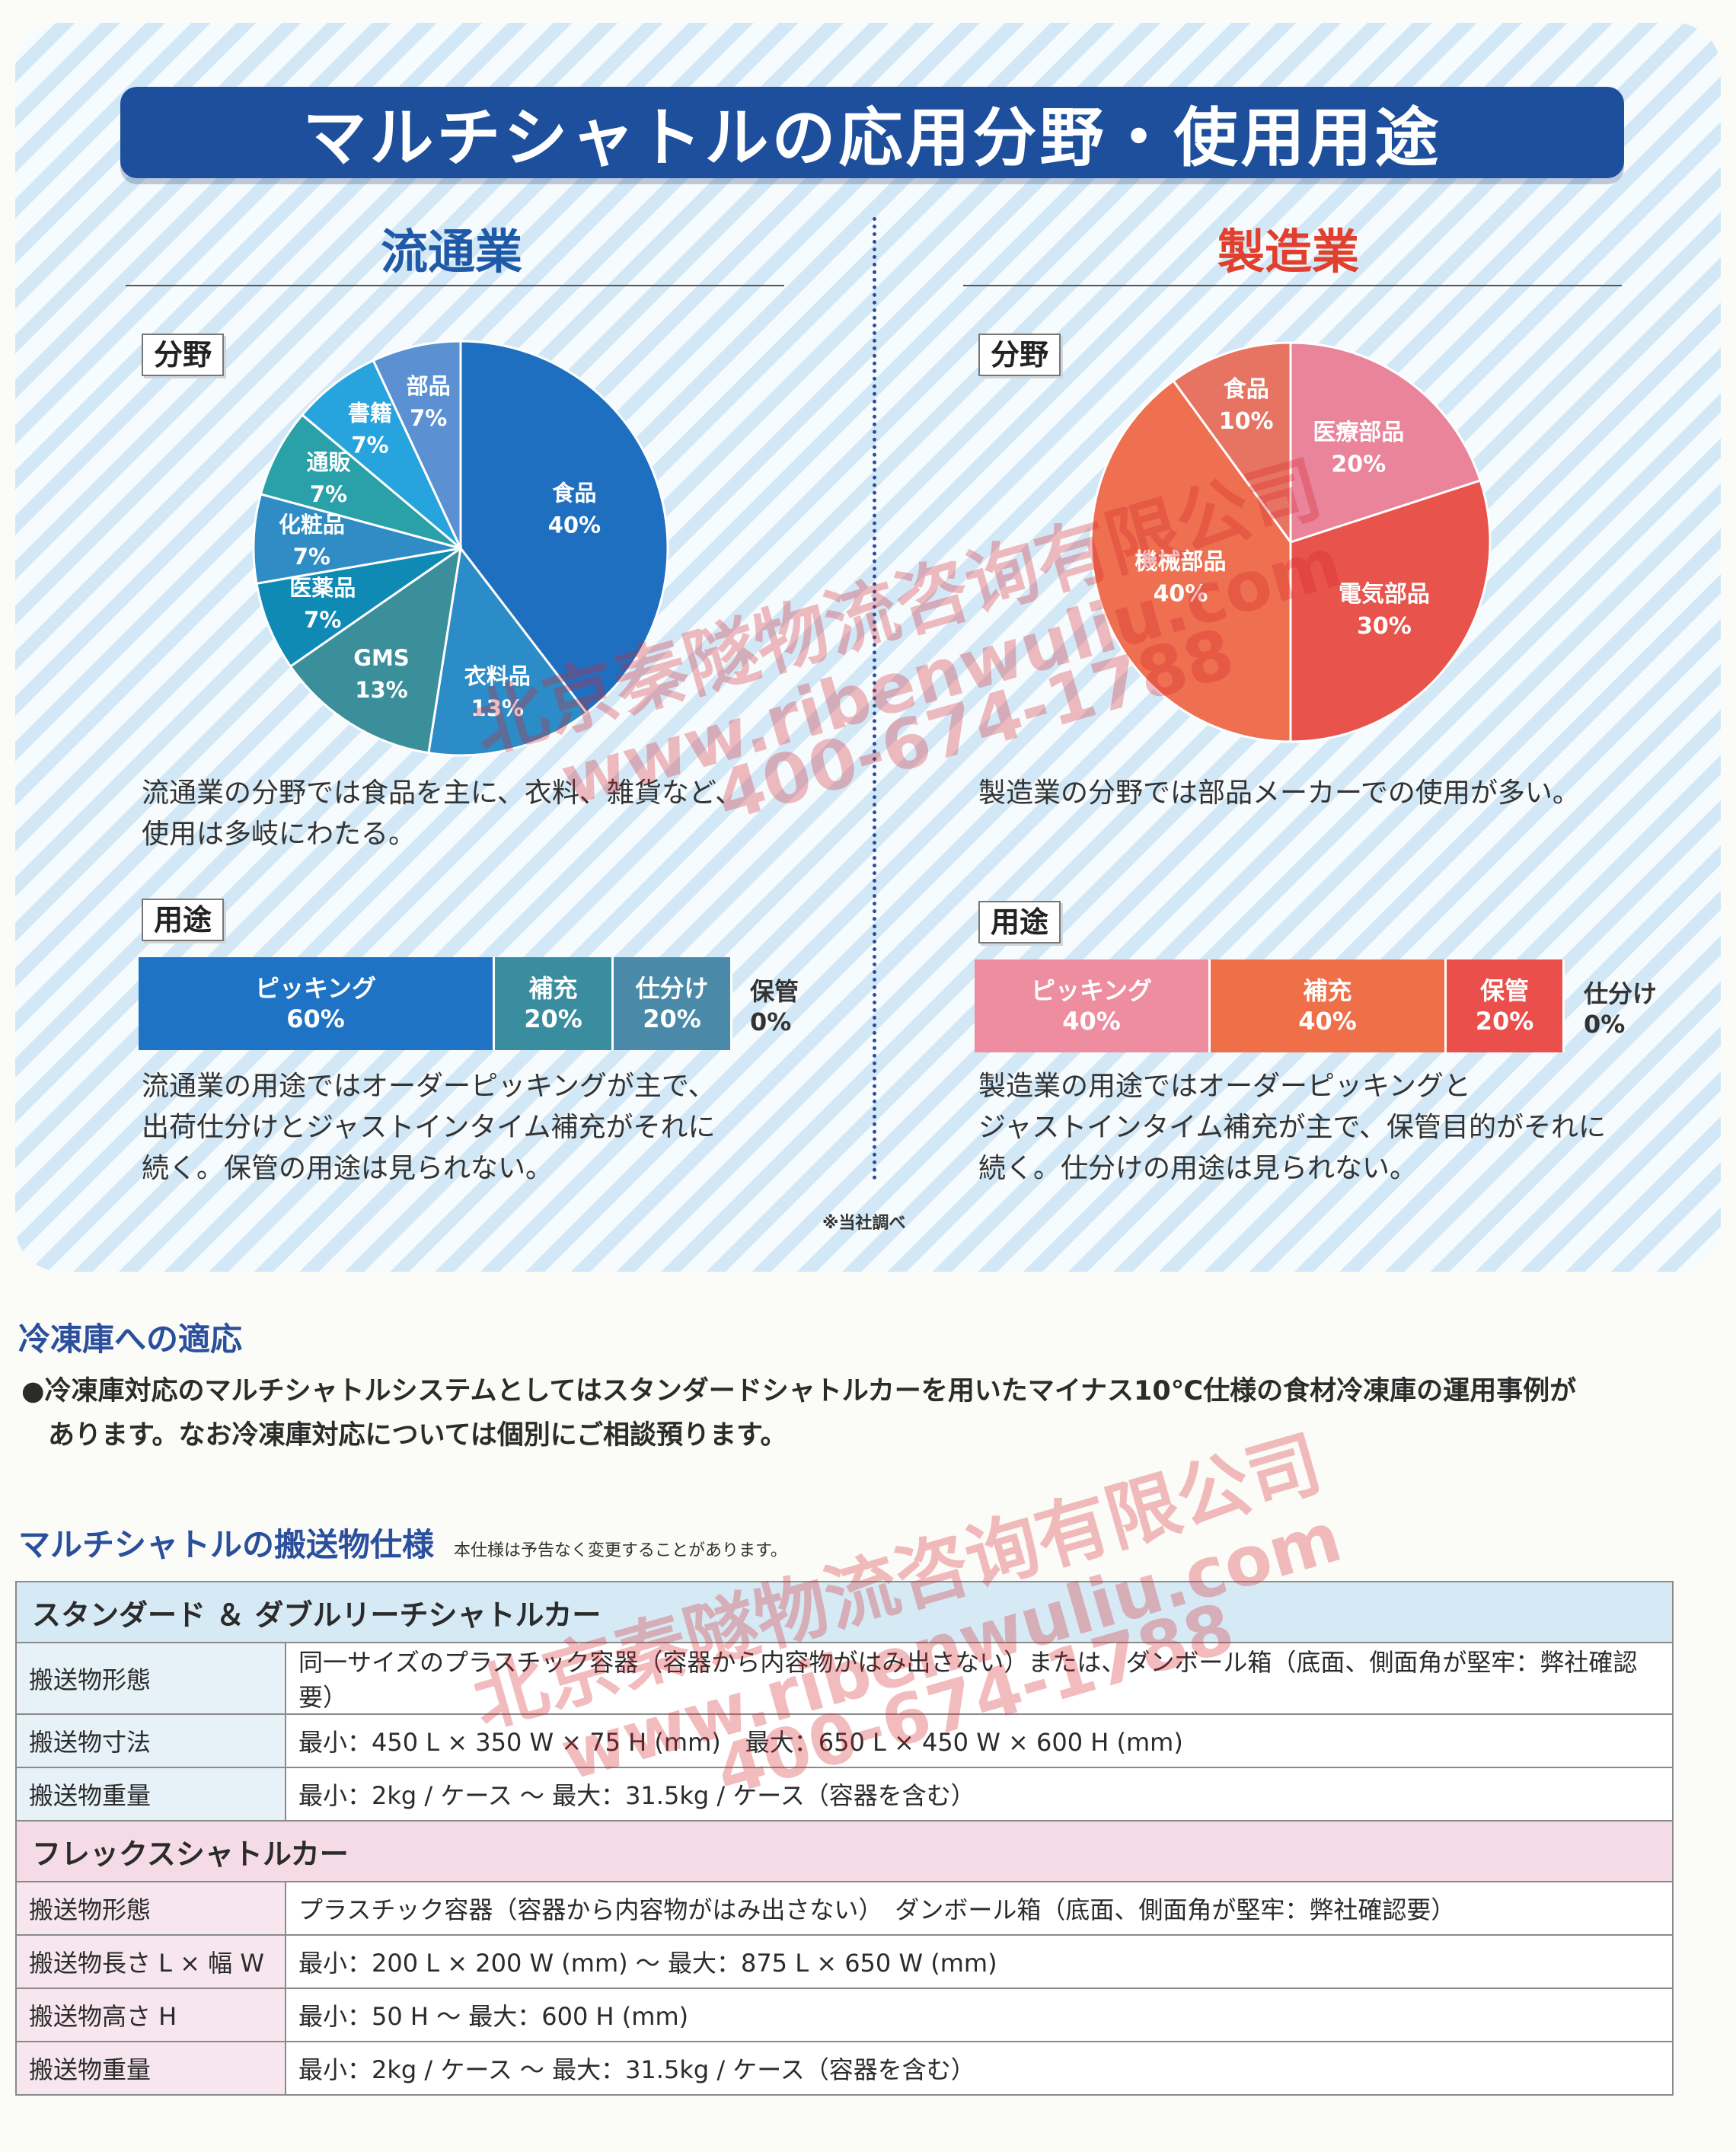  Describe the element at coordinates (845, 1612) in the screenshot. I see `spec-group-header: スタンダード ＆ ダブルリーチシャトルカー` at that location.